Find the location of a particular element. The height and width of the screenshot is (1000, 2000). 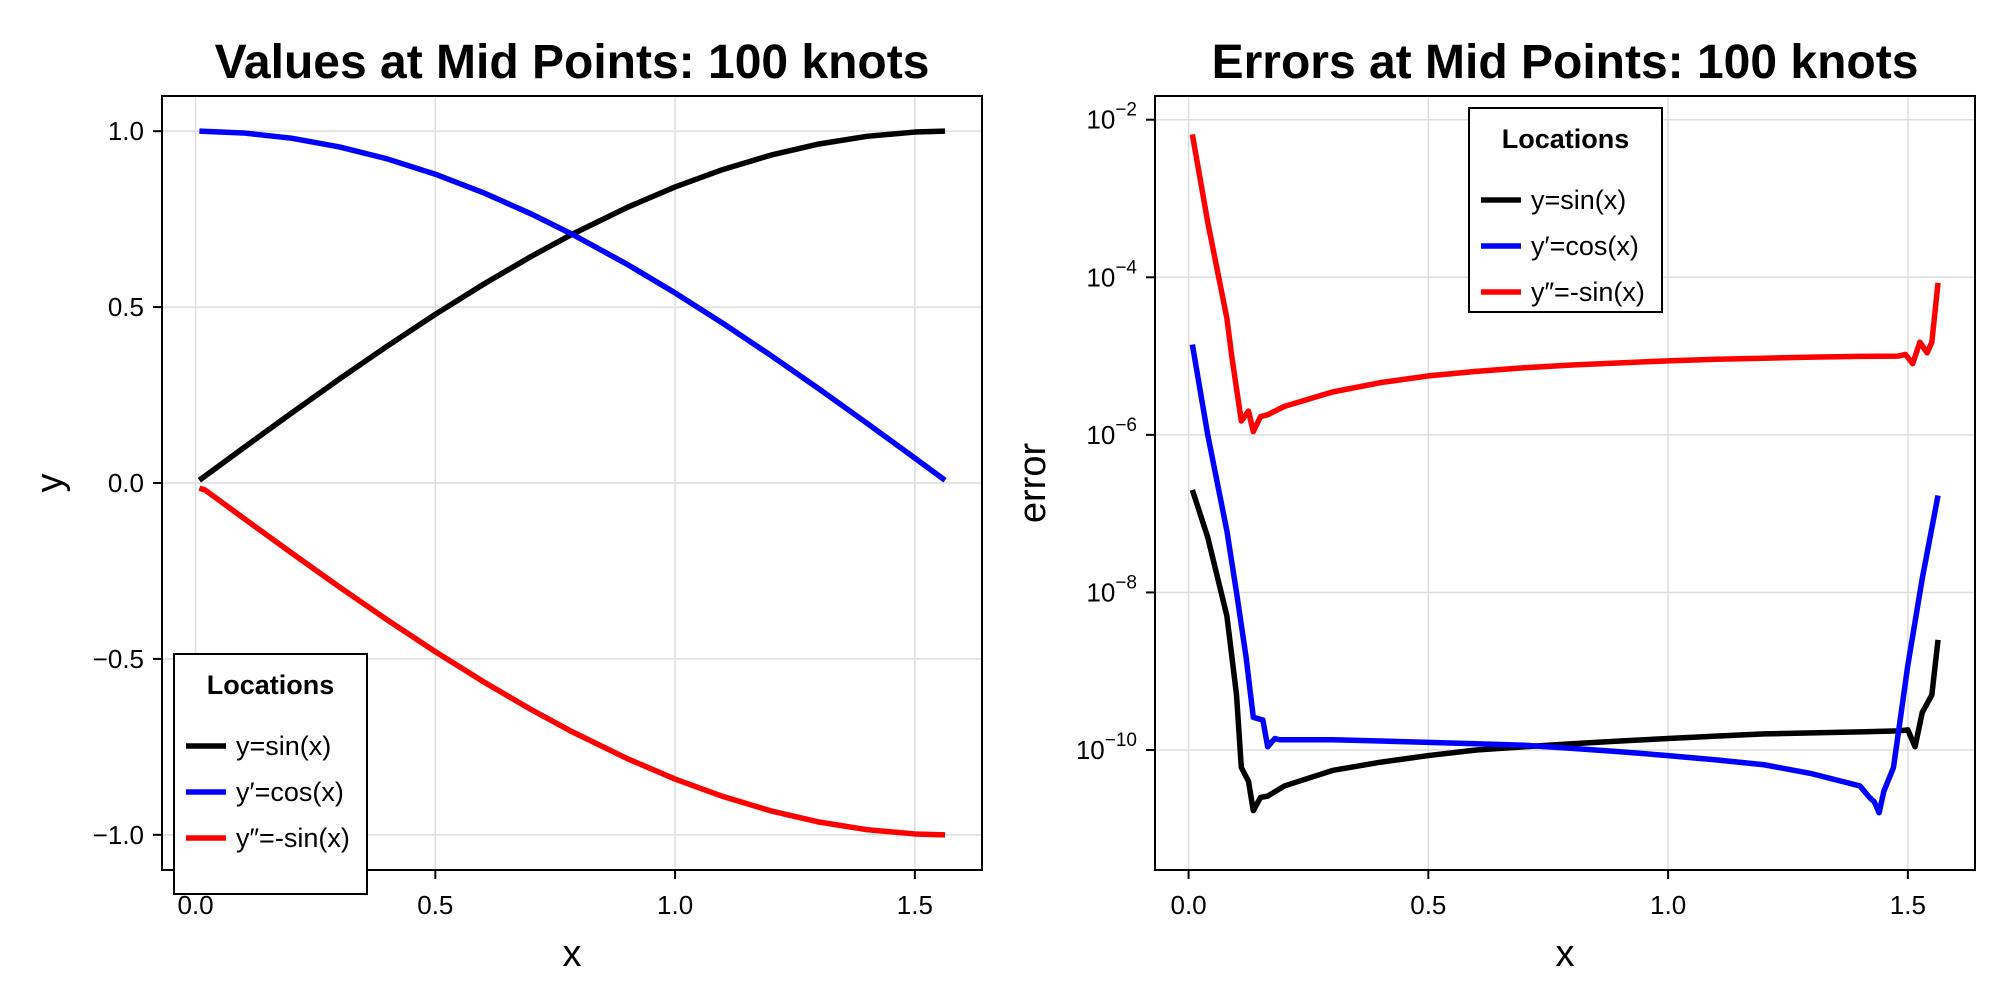

y-tick-label-exponent: −6 is located at coordinates (1126, 425).